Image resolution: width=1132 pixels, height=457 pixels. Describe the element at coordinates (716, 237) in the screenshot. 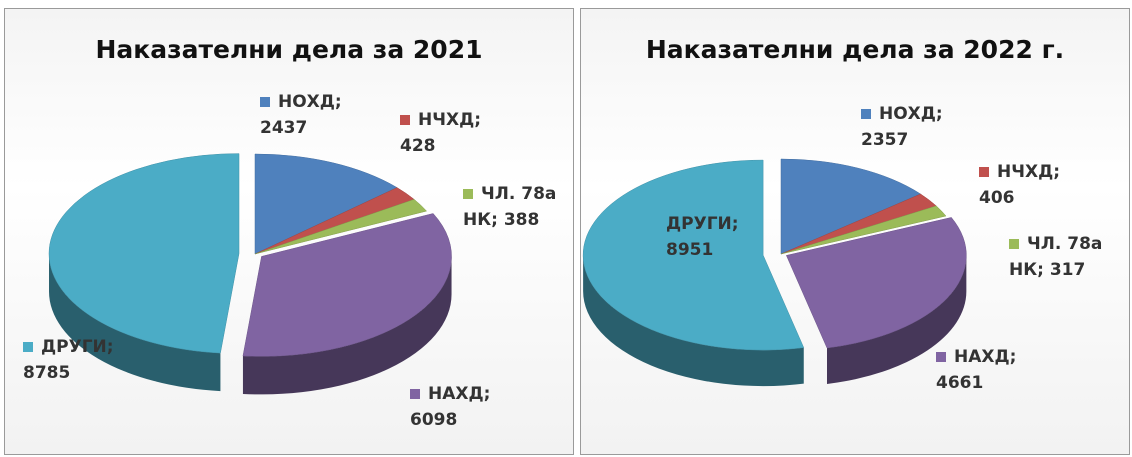

I see `data-label: ДРУГИ; 8951` at that location.